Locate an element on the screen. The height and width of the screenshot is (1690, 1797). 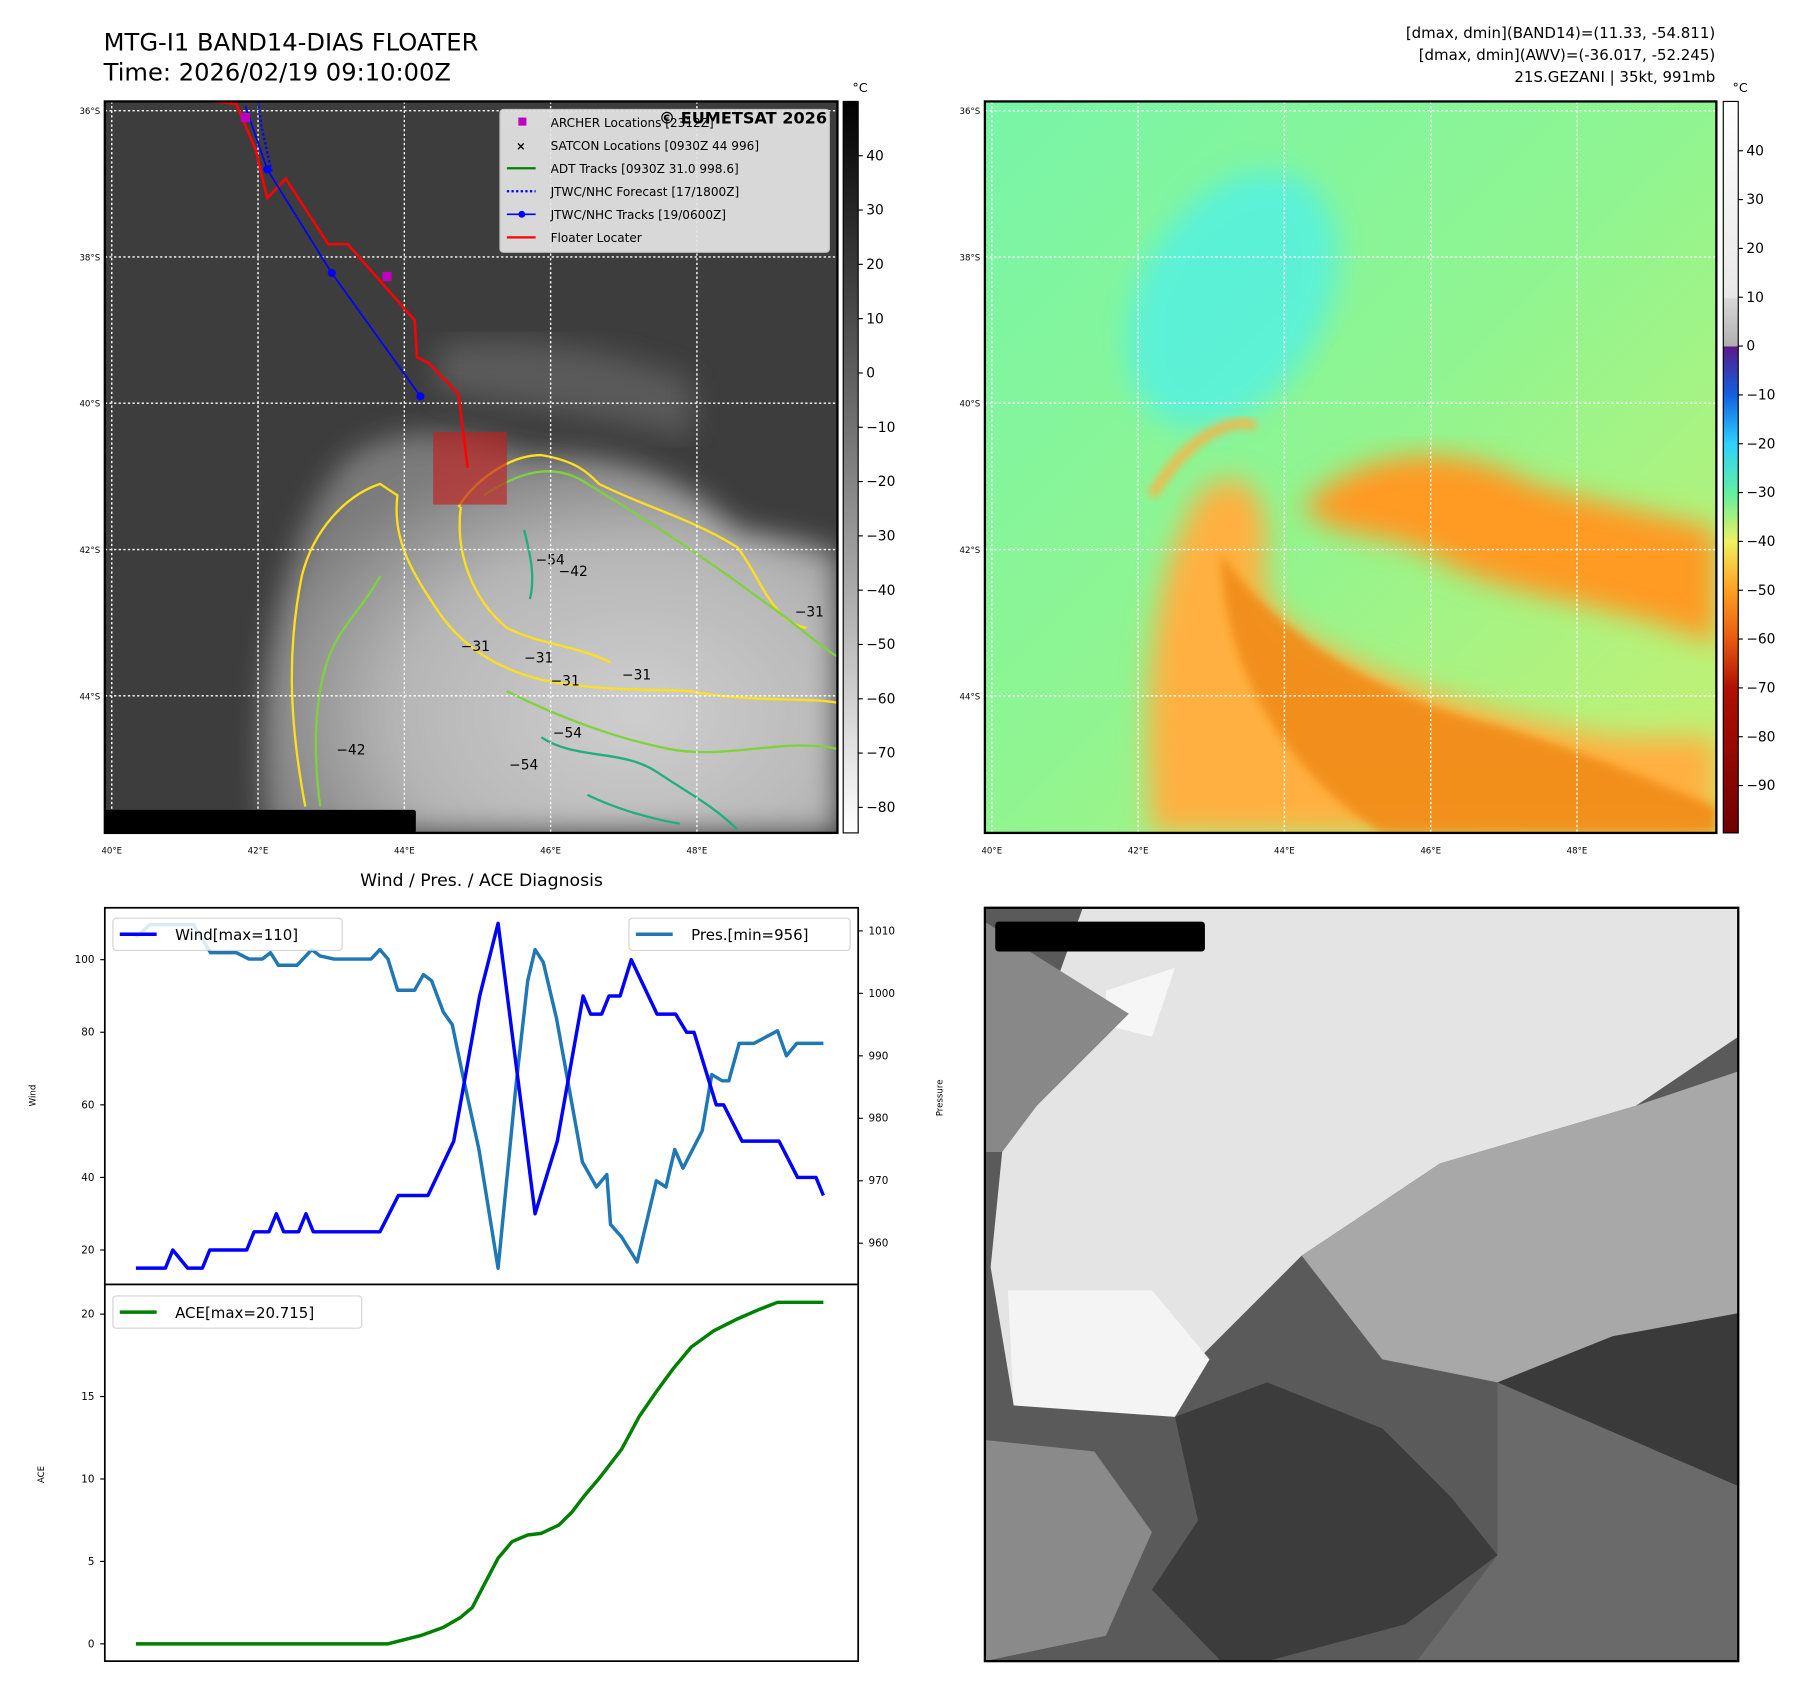
y2-tick-label: 980 is located at coordinates (879, 1119).